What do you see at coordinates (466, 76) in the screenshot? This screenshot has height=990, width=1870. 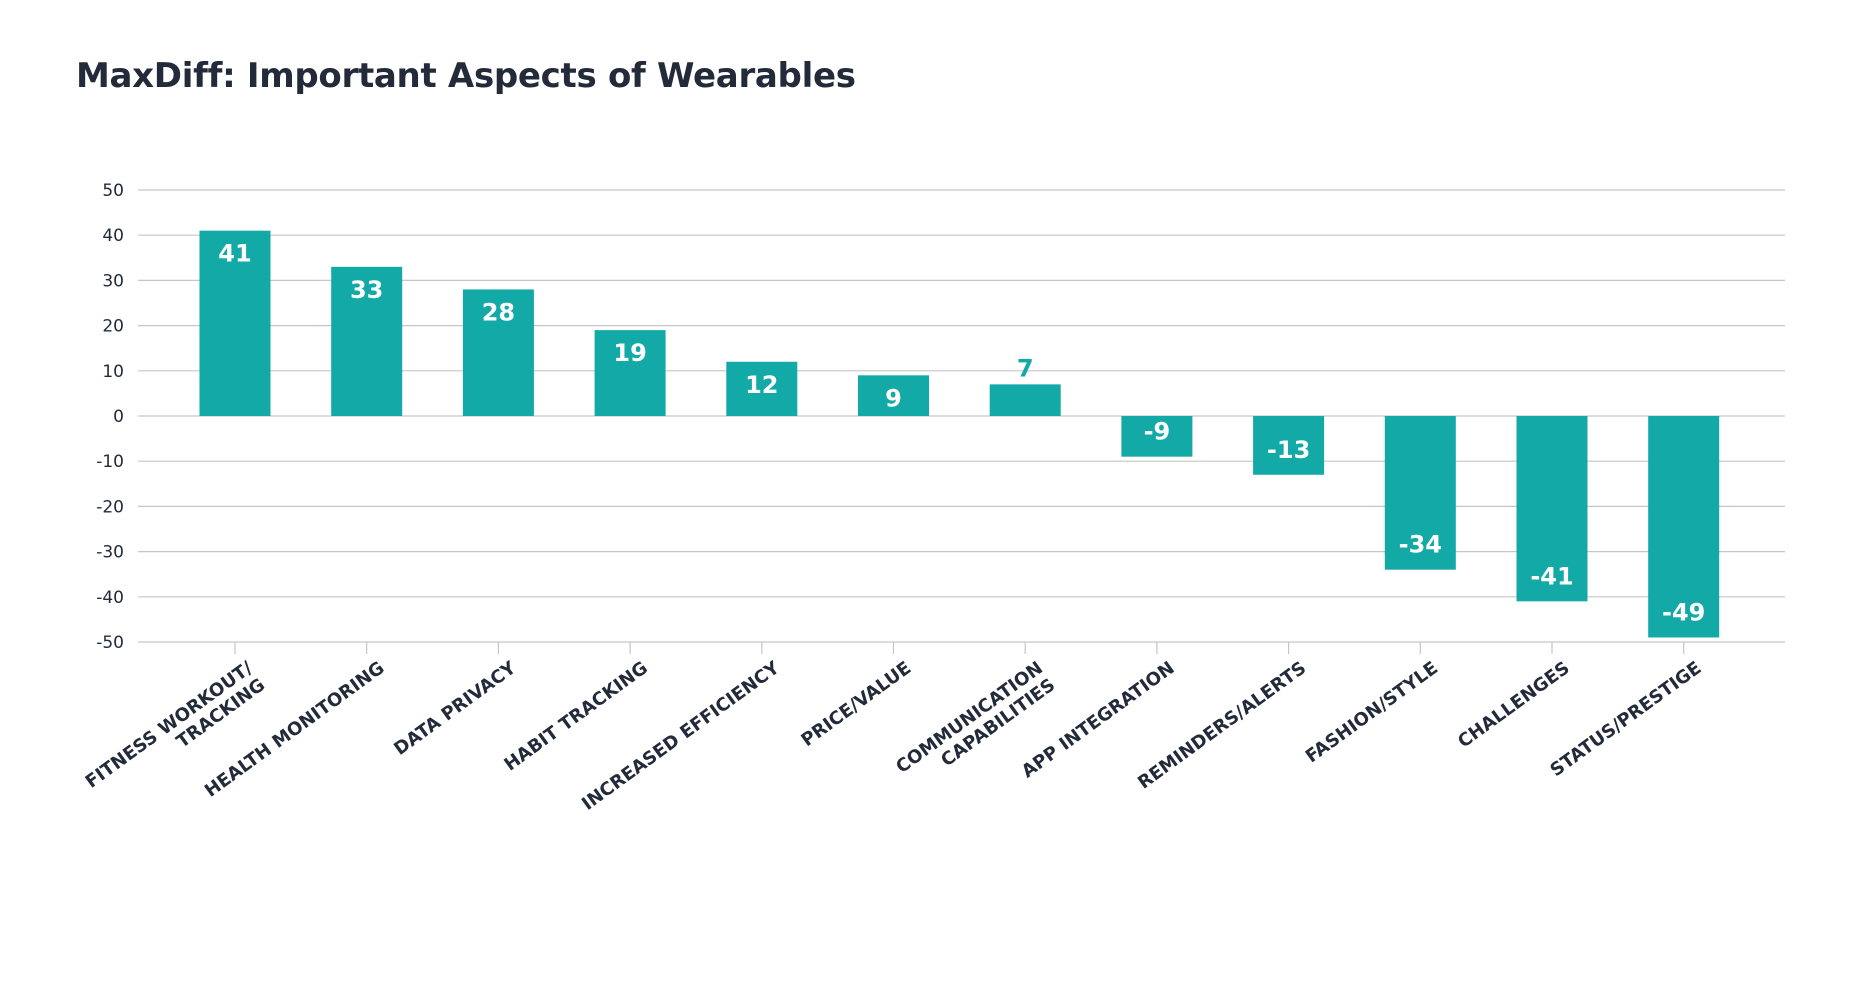 I see `chart-title: MaxDiff: Important Aspects of Wearables` at bounding box center [466, 76].